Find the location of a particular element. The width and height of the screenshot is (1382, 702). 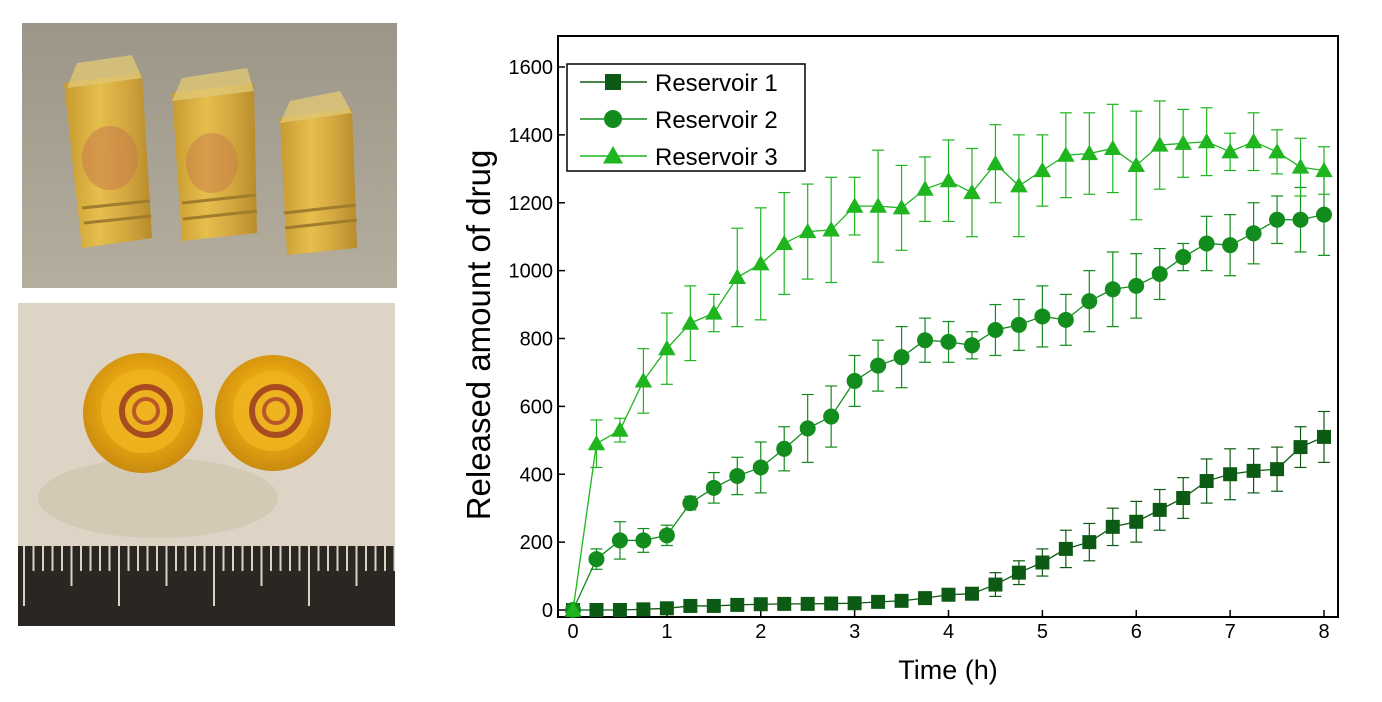

y-tick-label: 0 is located at coordinates (547, 611).